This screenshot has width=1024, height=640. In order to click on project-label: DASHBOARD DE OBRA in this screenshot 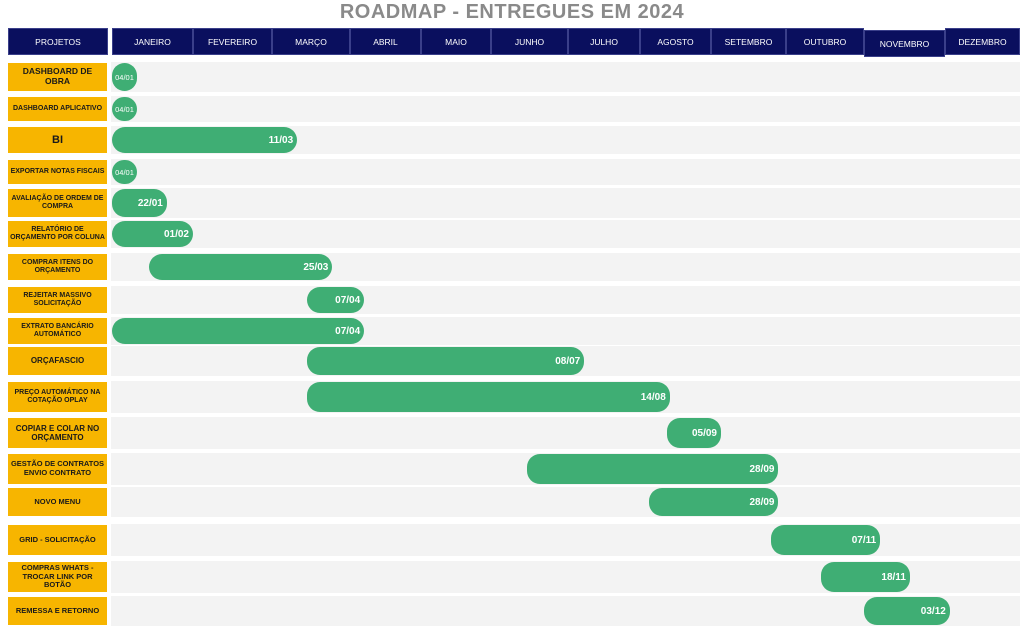, I will do `click(57, 77)`.